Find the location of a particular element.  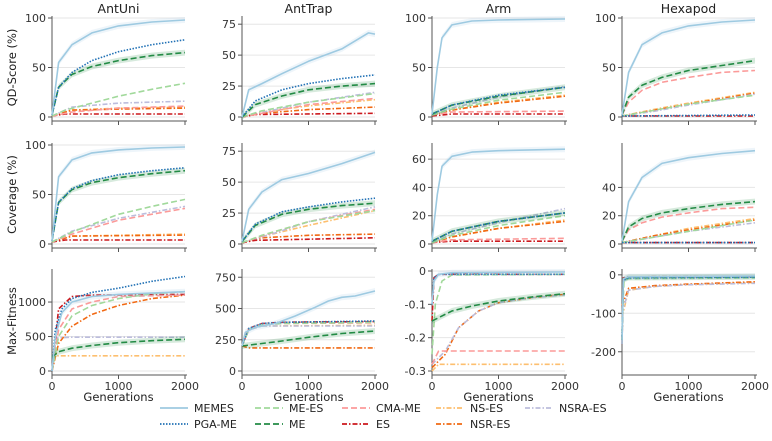

y-tick-label: -0.2 is located at coordinates (415, 338).